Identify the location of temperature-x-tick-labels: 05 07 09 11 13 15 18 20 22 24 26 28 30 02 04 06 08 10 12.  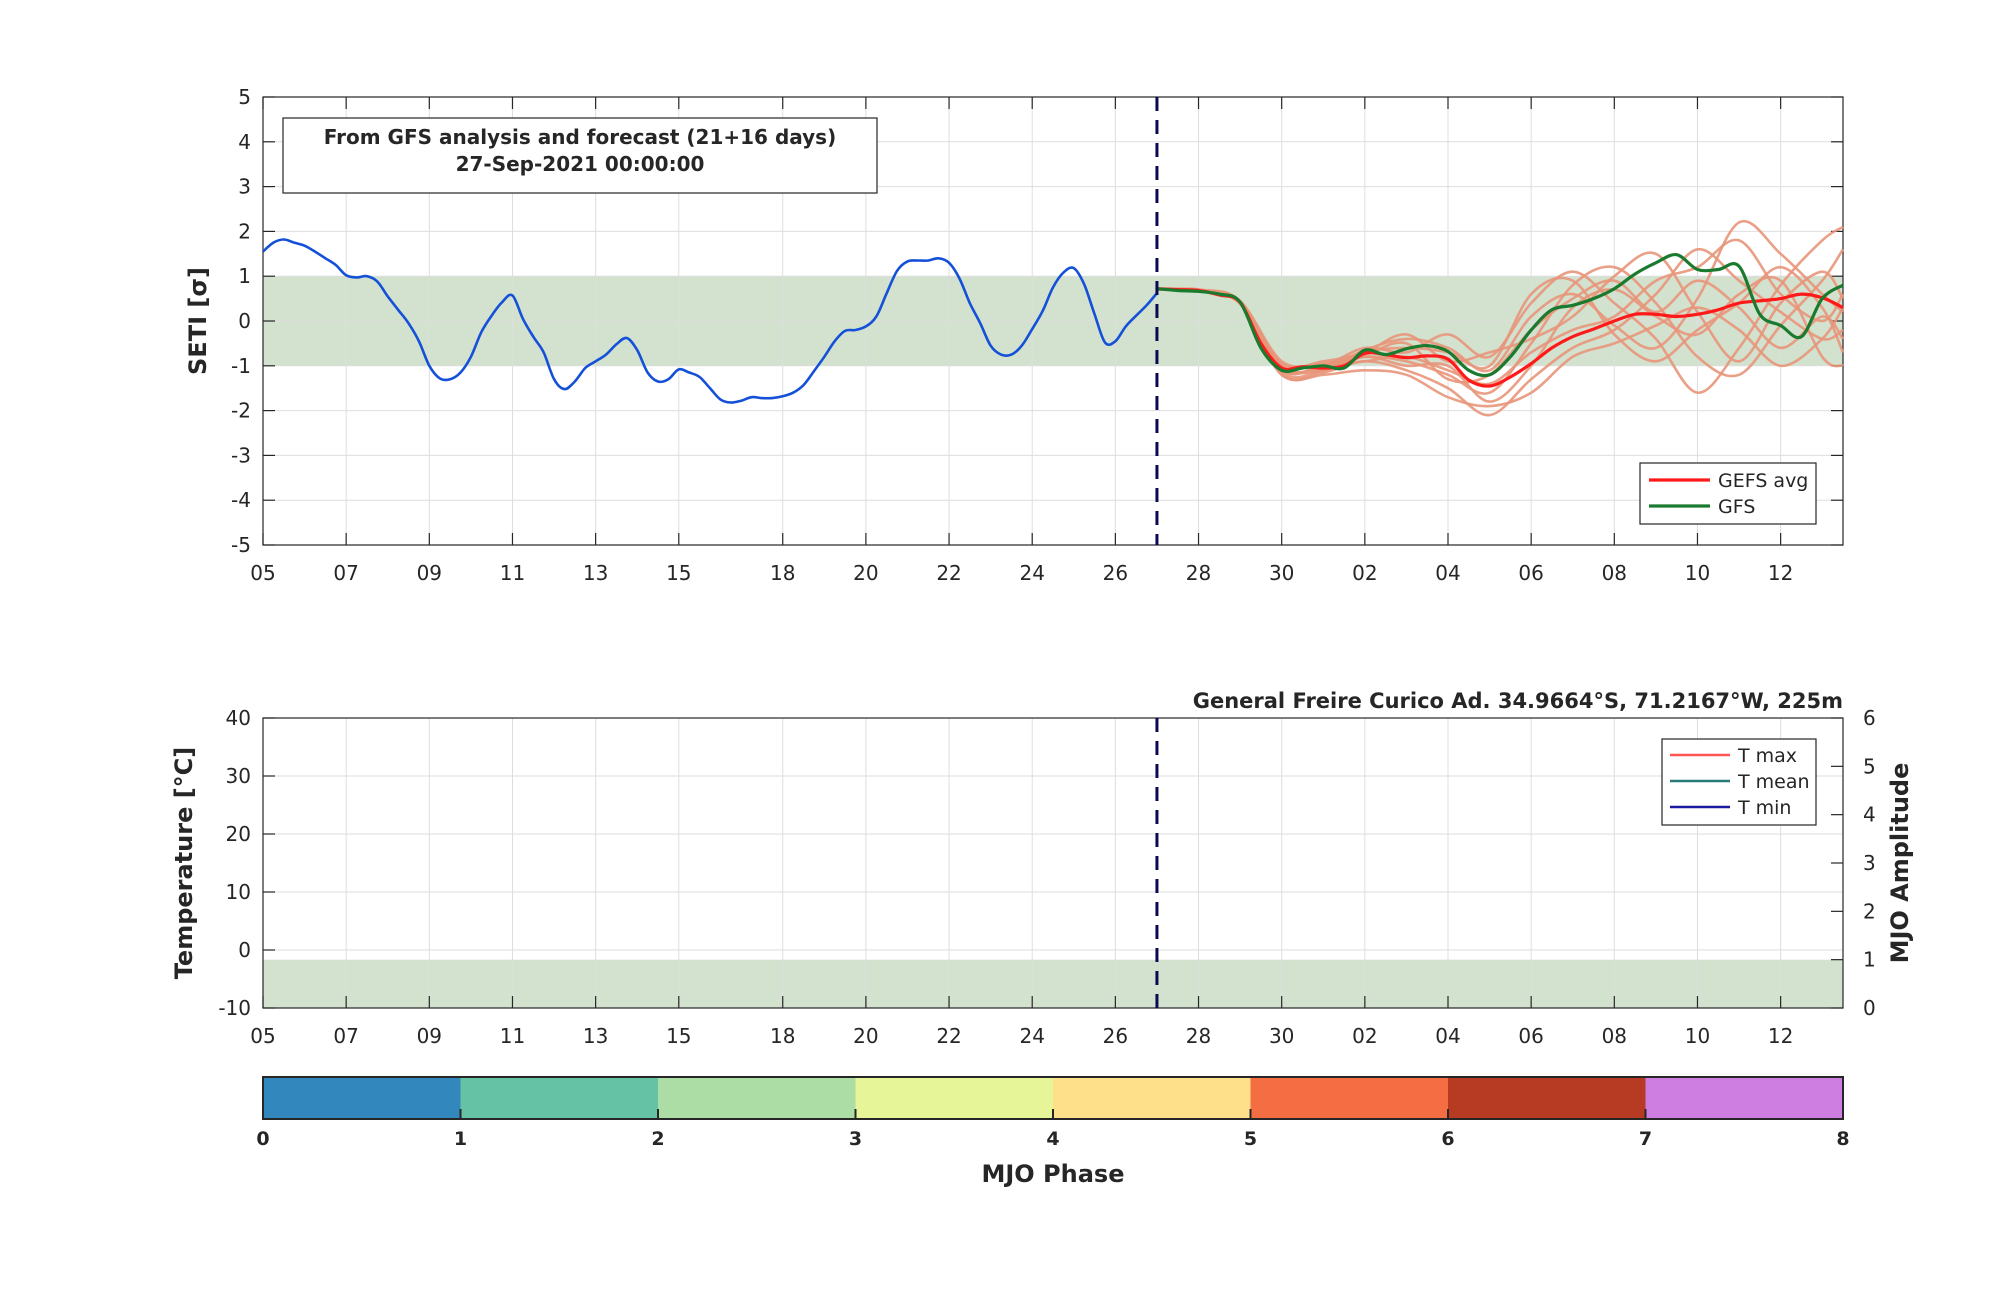
(1021, 1036).